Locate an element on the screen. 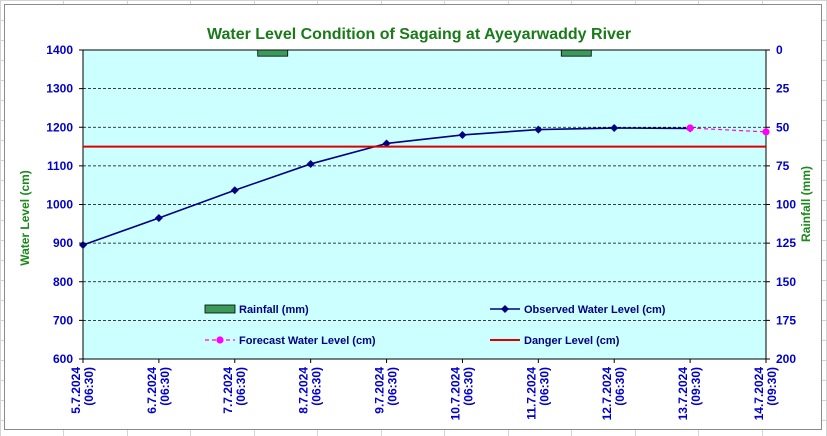 The height and width of the screenshot is (436, 827). x-tick-date: 6.7.2024 is located at coordinates (152, 390).